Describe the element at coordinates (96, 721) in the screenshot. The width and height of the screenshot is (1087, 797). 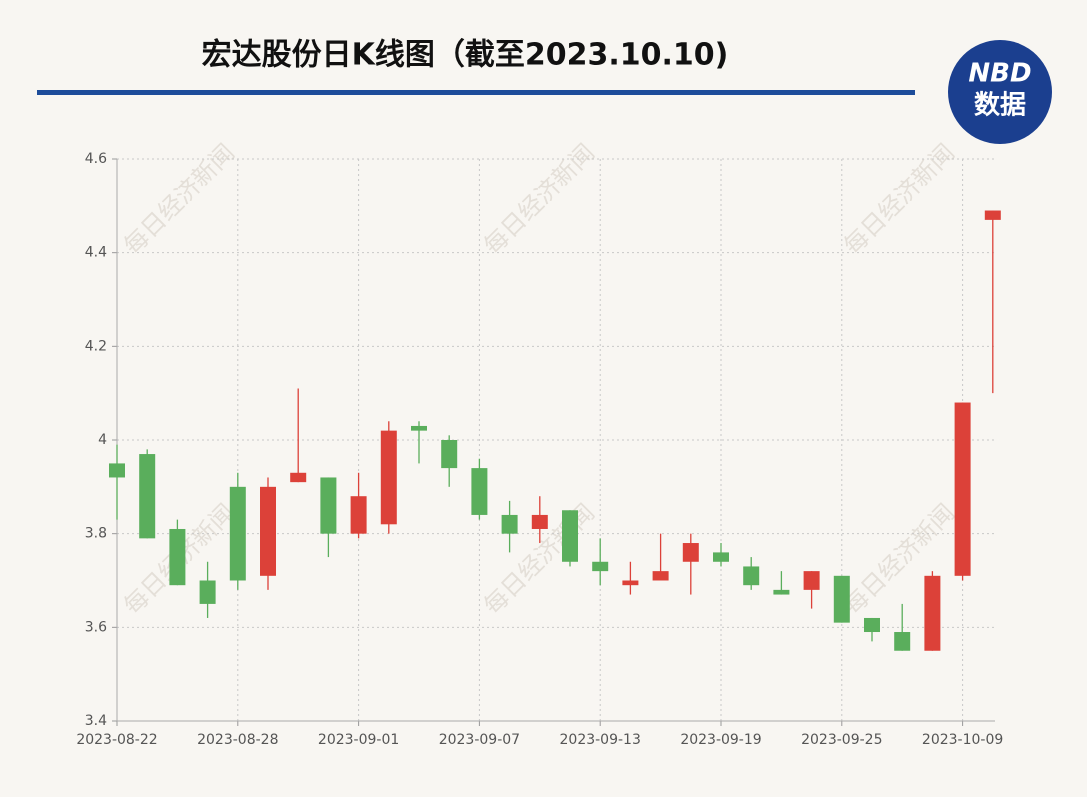
I see `y-tick-label: 3.4` at that location.